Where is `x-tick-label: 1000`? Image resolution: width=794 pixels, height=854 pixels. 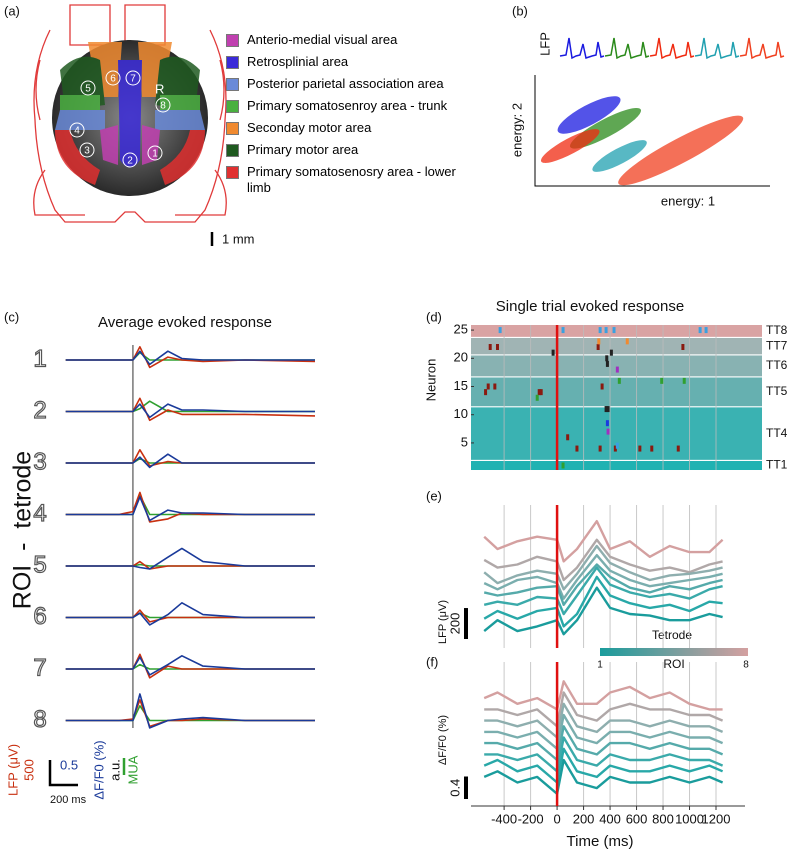
x-tick-label: 1000 is located at coordinates (689, 818).